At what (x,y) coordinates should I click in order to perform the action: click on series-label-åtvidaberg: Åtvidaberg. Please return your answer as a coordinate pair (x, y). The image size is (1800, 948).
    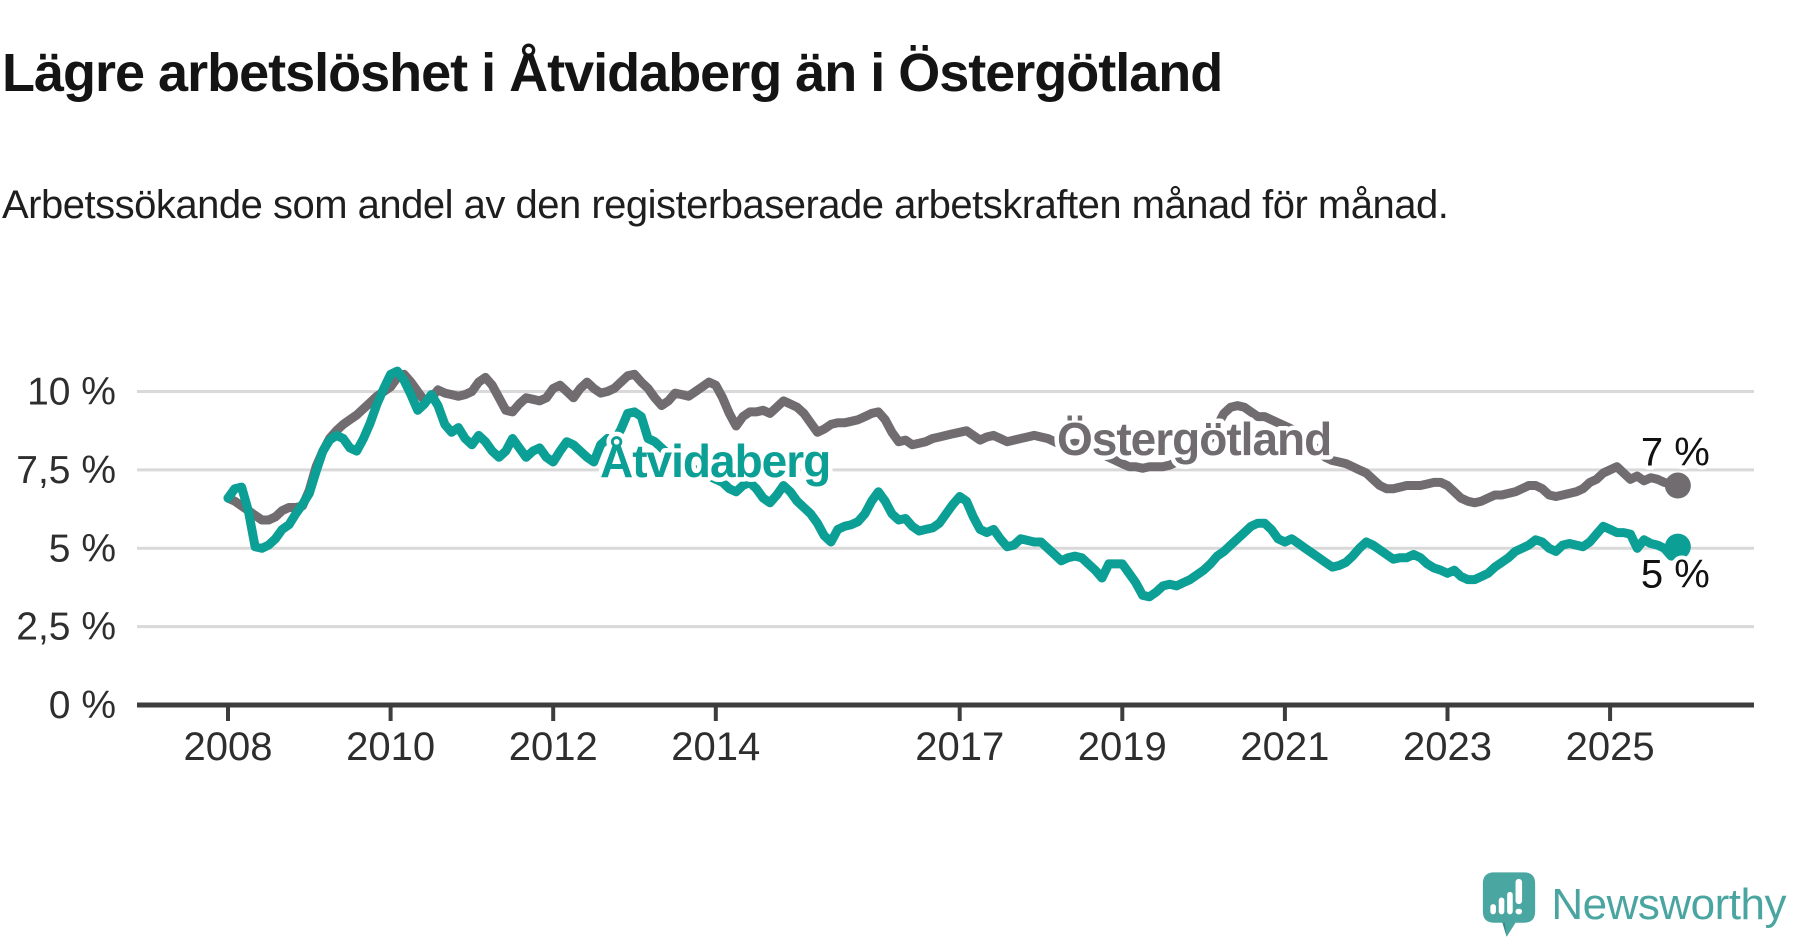
    Looking at the image, I should click on (715, 461).